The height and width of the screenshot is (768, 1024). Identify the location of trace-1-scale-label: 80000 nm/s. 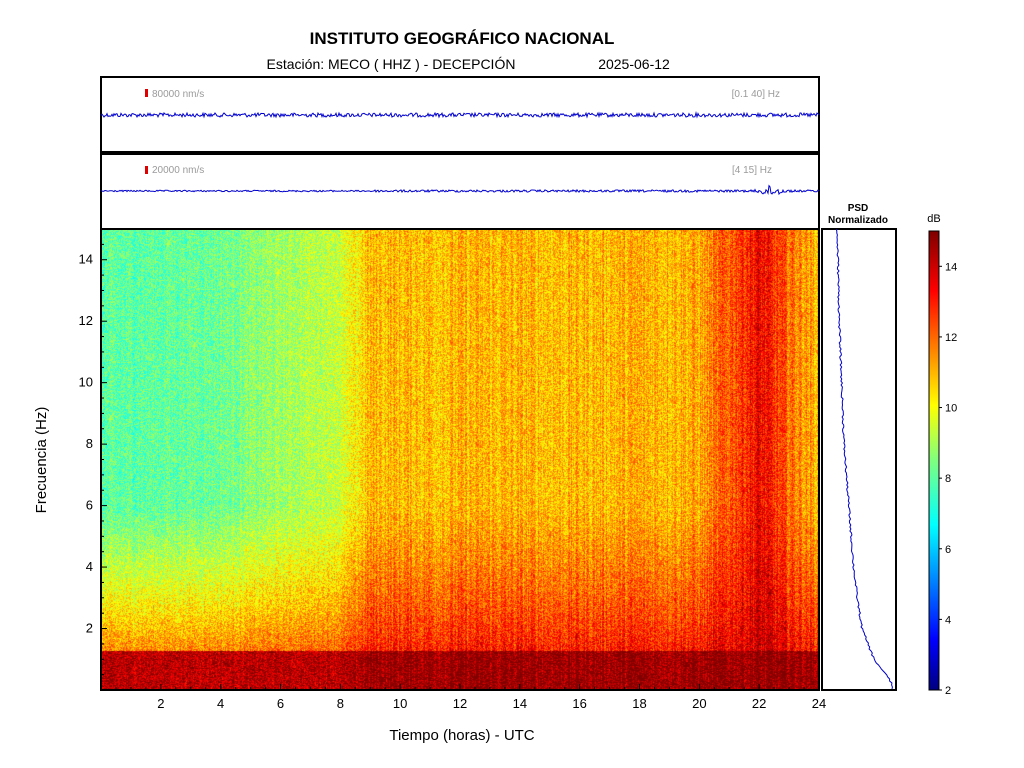
(178, 94).